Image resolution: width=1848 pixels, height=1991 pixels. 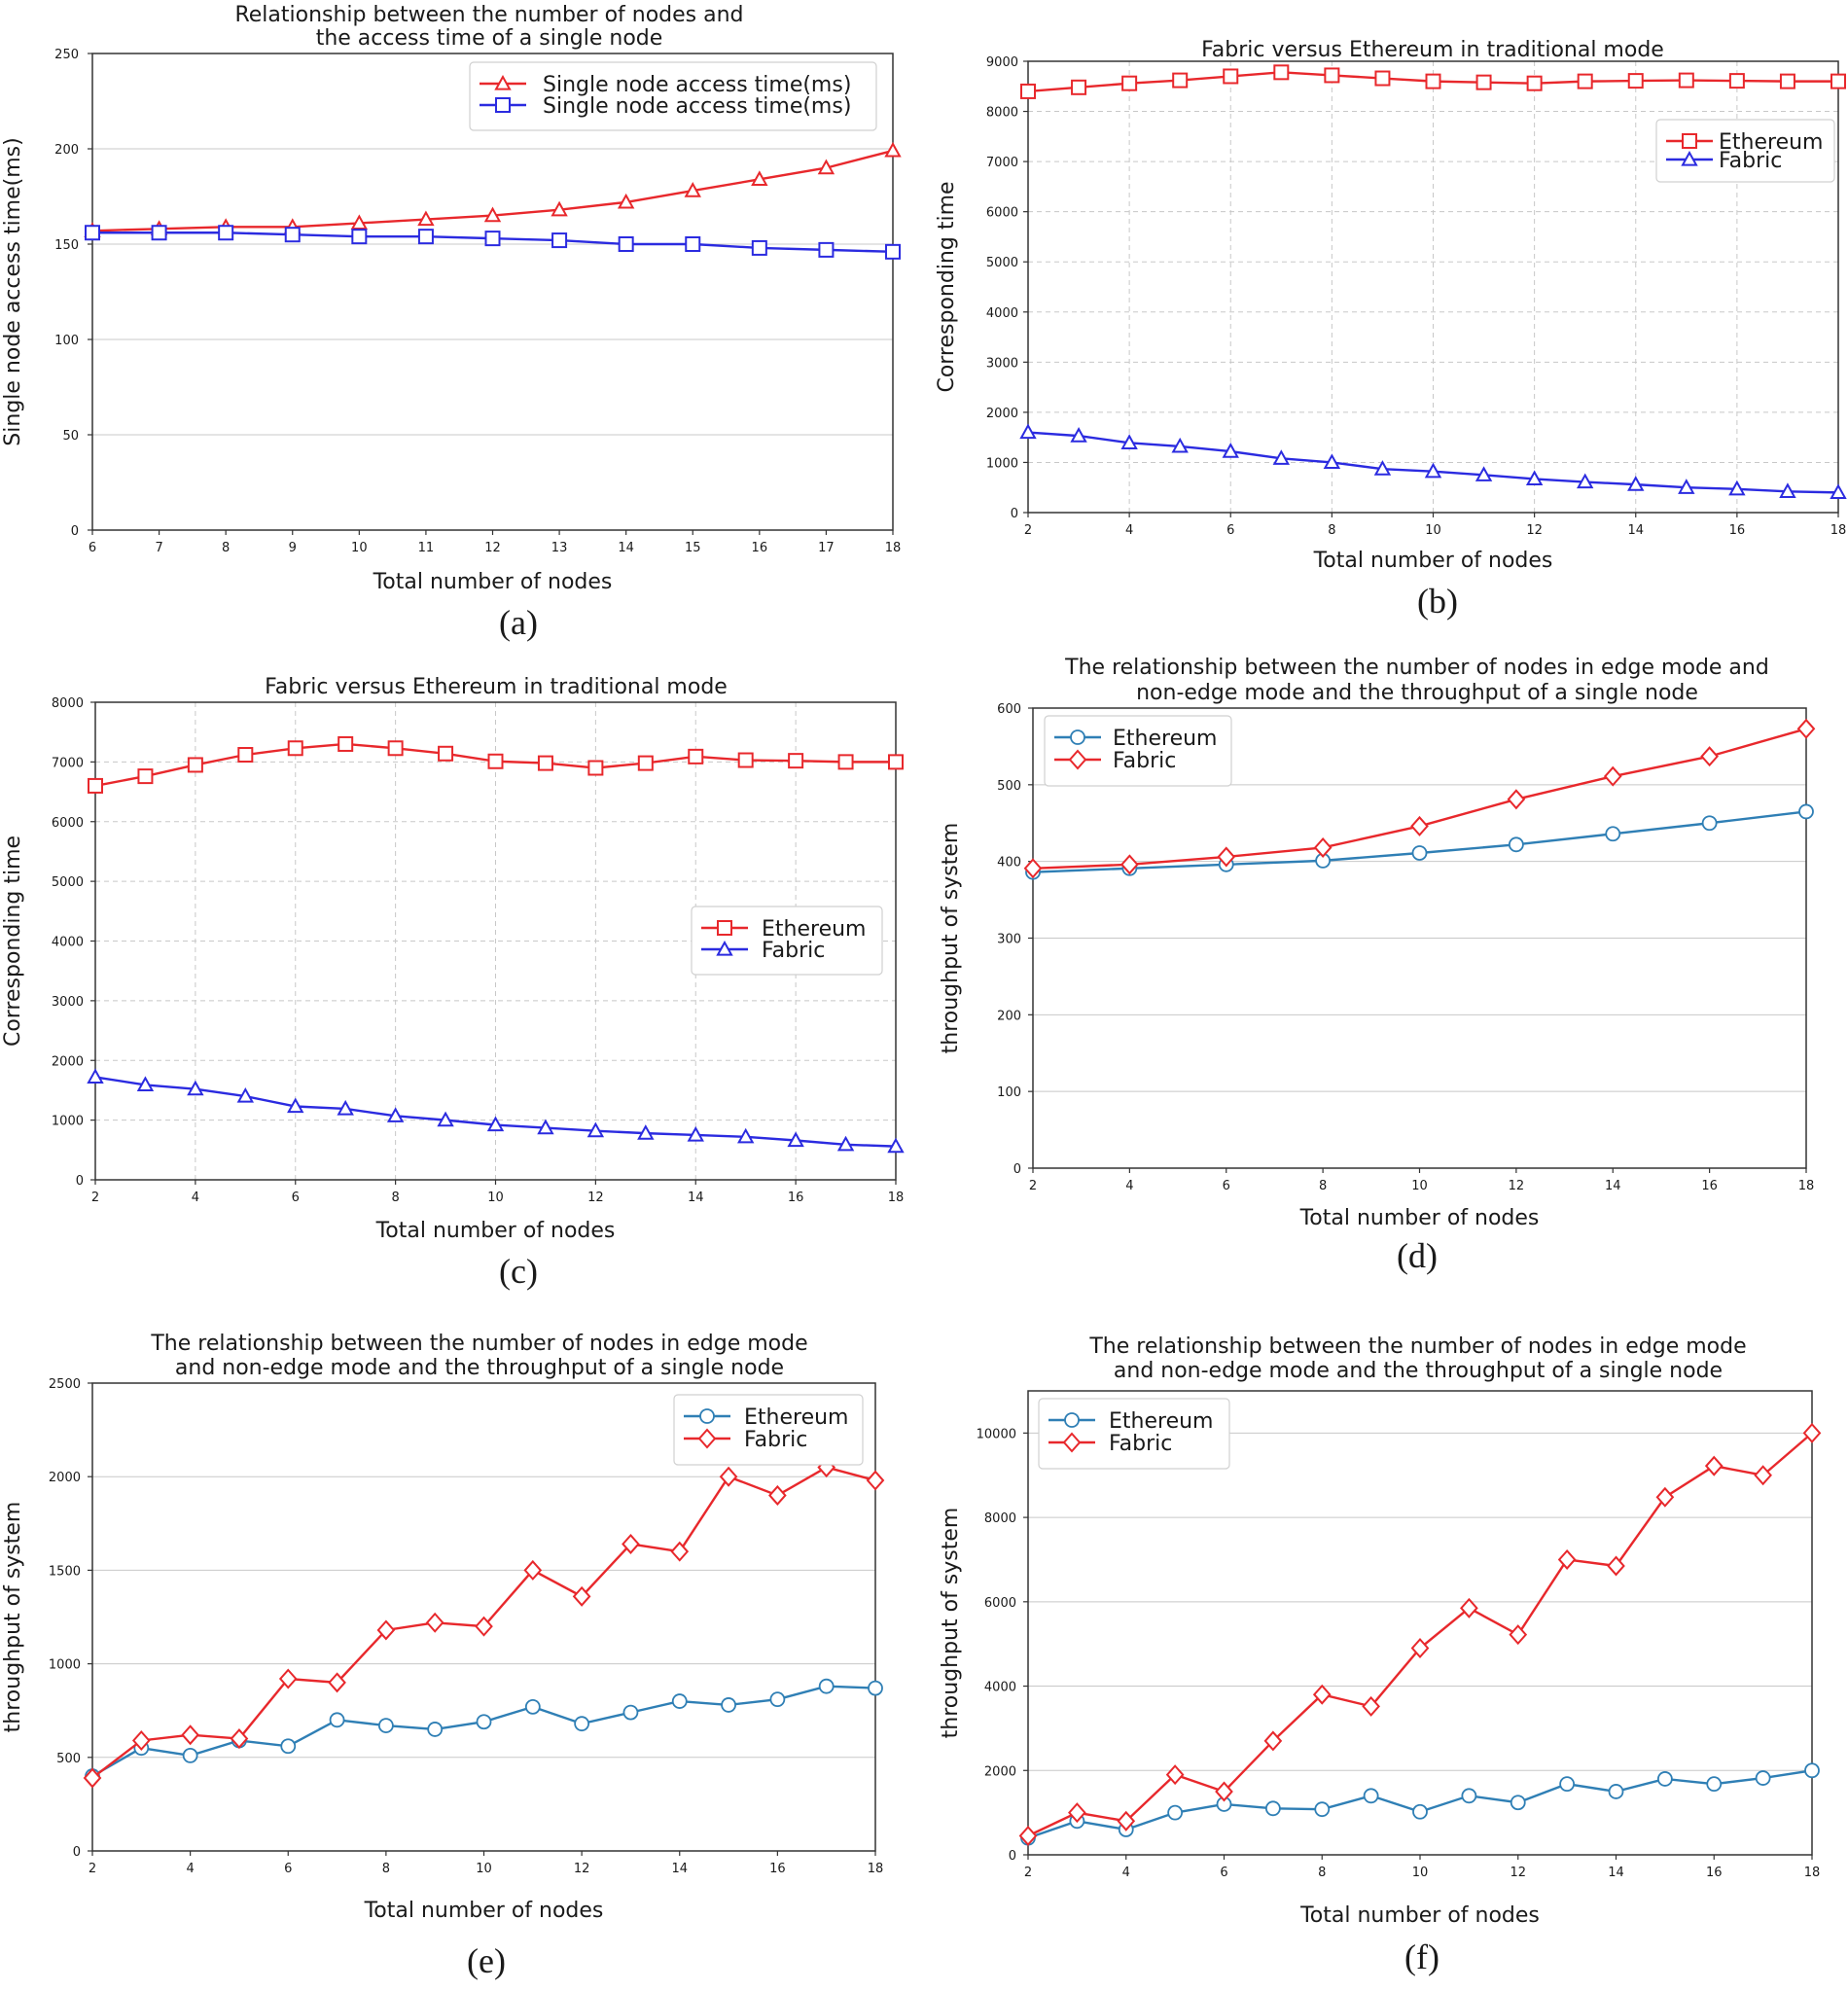 I want to click on x-tick-label: 9, so click(x=293, y=548).